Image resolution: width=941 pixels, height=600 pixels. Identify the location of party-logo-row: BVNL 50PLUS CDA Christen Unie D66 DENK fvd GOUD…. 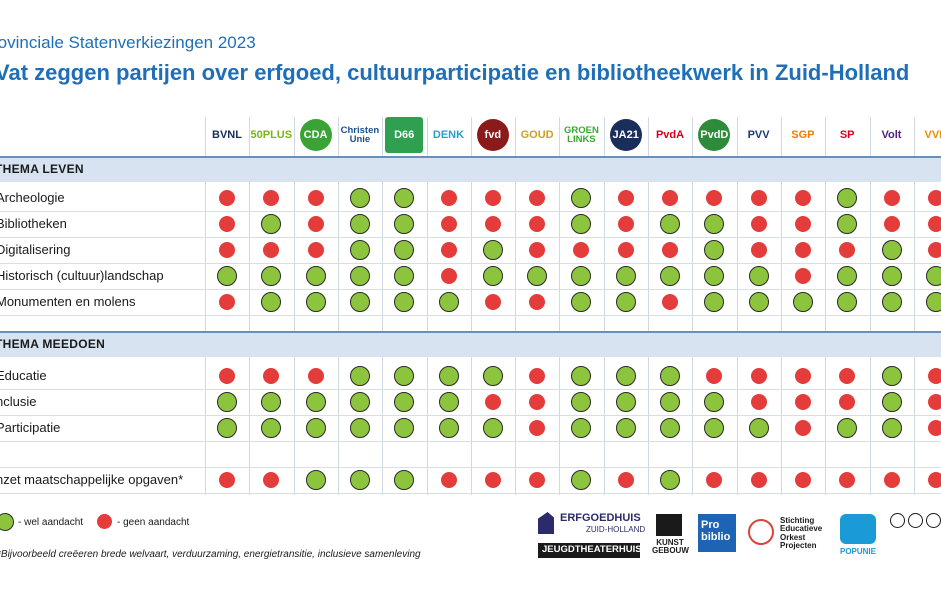
(470, 136).